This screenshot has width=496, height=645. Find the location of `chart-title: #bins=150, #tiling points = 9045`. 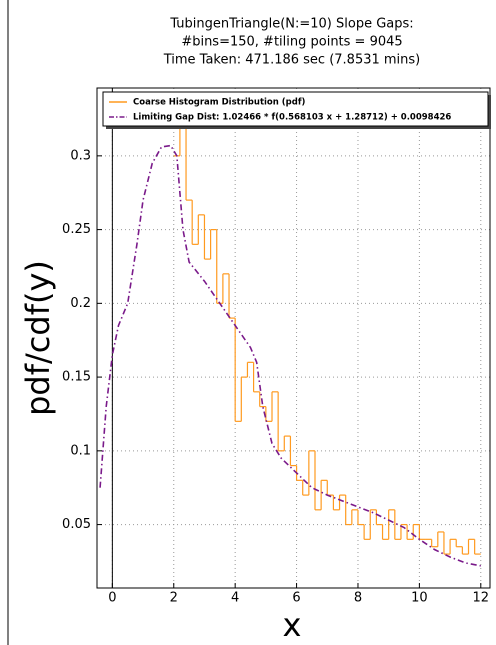

chart-title: #bins=150, #tiling points = 9045 is located at coordinates (291, 42).